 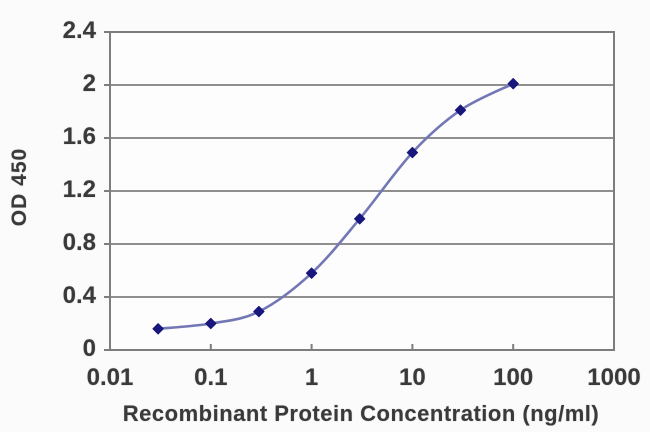 What do you see at coordinates (311, 377) in the screenshot?
I see `x-tick-label: 1` at bounding box center [311, 377].